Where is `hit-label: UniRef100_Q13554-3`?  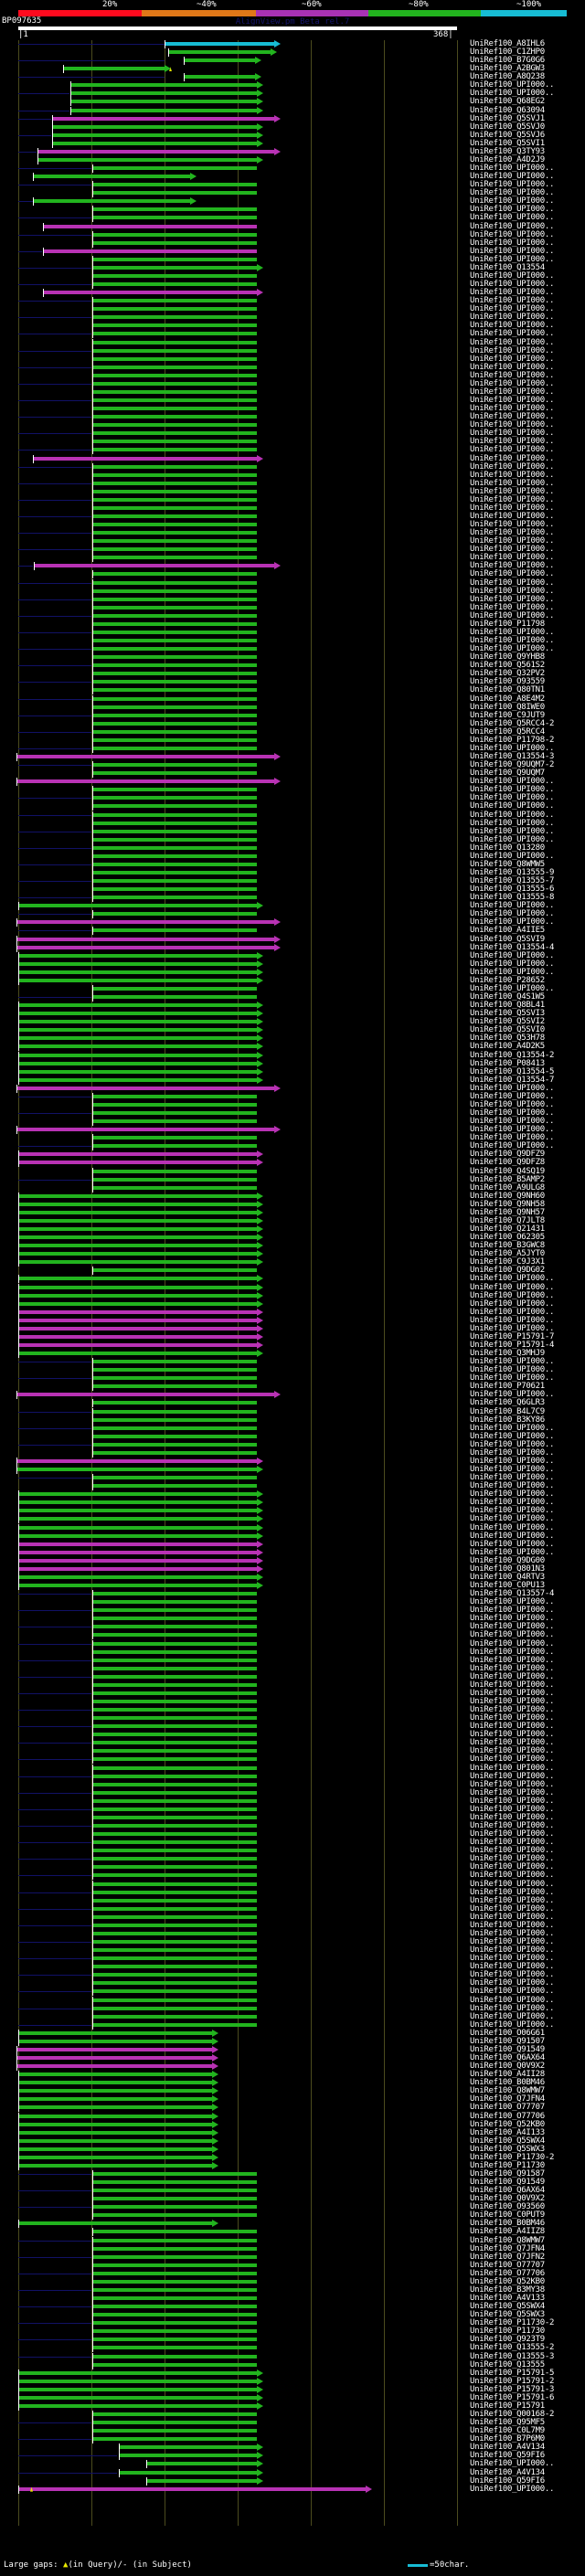 hit-label: UniRef100_Q13554-3 is located at coordinates (512, 757).